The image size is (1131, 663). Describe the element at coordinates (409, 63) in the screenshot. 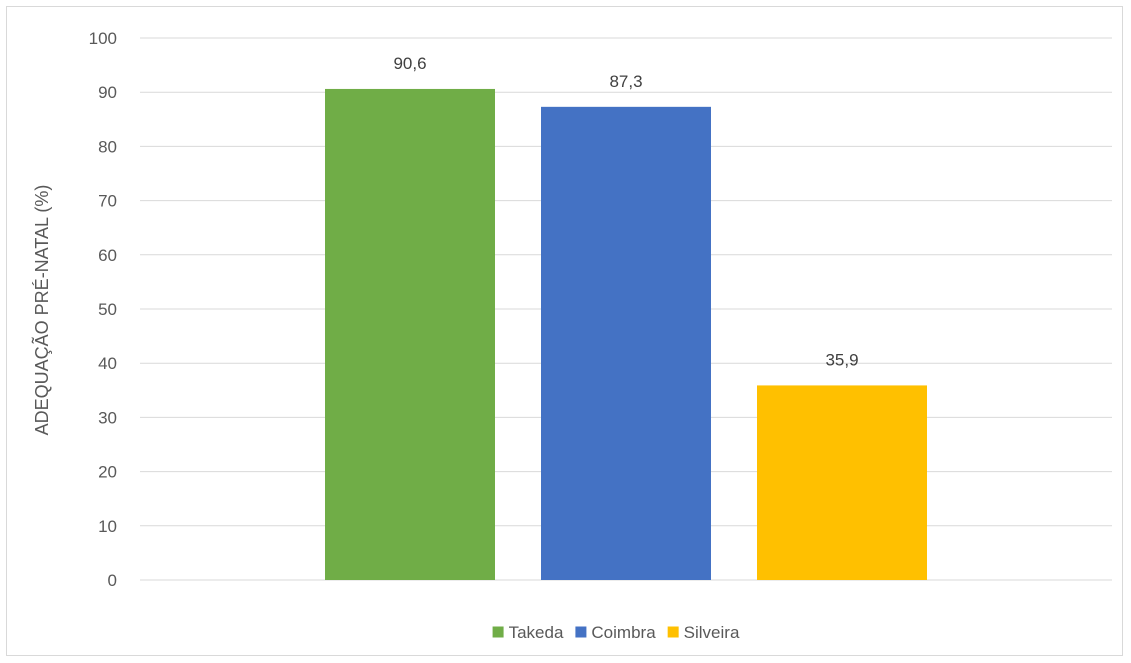

I see `data-label-takeda: 90,6` at that location.